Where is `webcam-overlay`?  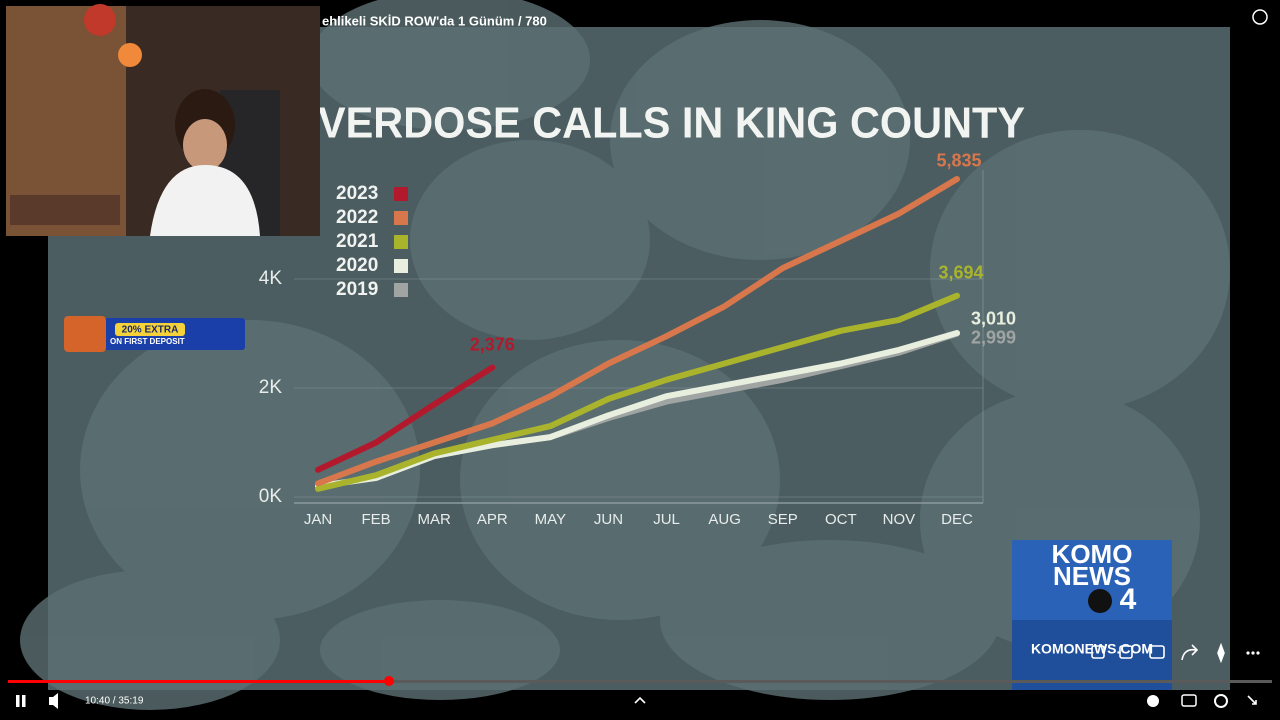
webcam-overlay is located at coordinates (163, 120).